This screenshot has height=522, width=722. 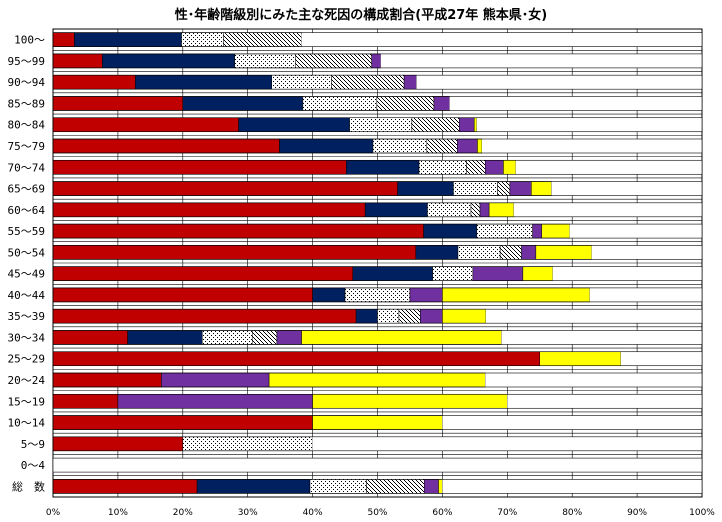 What do you see at coordinates (33, 444) in the screenshot?
I see `category-label: 5～9` at bounding box center [33, 444].